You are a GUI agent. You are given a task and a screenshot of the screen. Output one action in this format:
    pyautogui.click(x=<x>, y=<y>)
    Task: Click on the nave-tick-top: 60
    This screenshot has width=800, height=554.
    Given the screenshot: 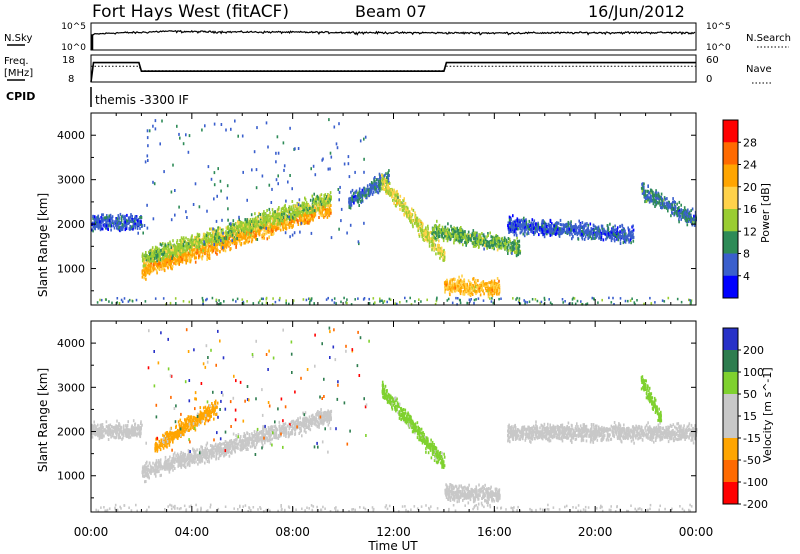 What is the action you would take?
    pyautogui.click(x=712, y=60)
    